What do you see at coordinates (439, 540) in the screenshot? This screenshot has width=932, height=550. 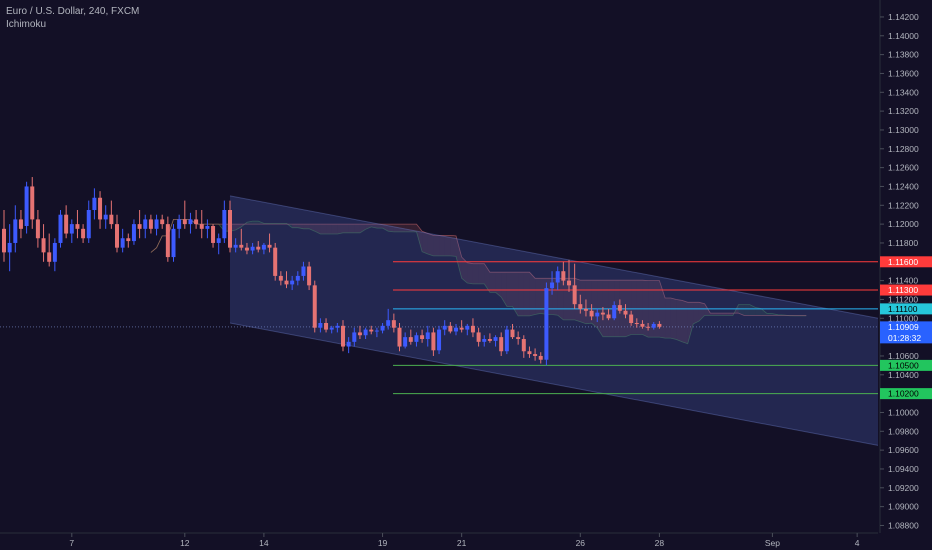 I see `time-axis: 7 12 14 19 21 26 28 Sep 4` at bounding box center [439, 540].